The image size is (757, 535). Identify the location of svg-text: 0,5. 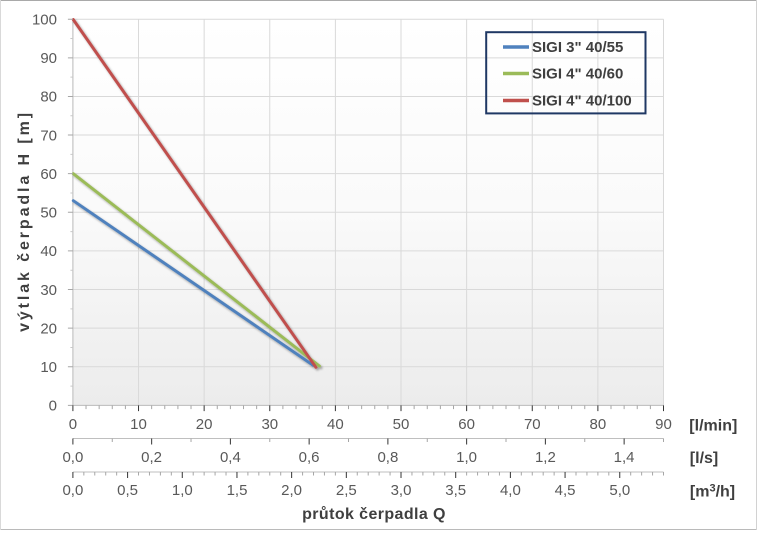
(127, 490).